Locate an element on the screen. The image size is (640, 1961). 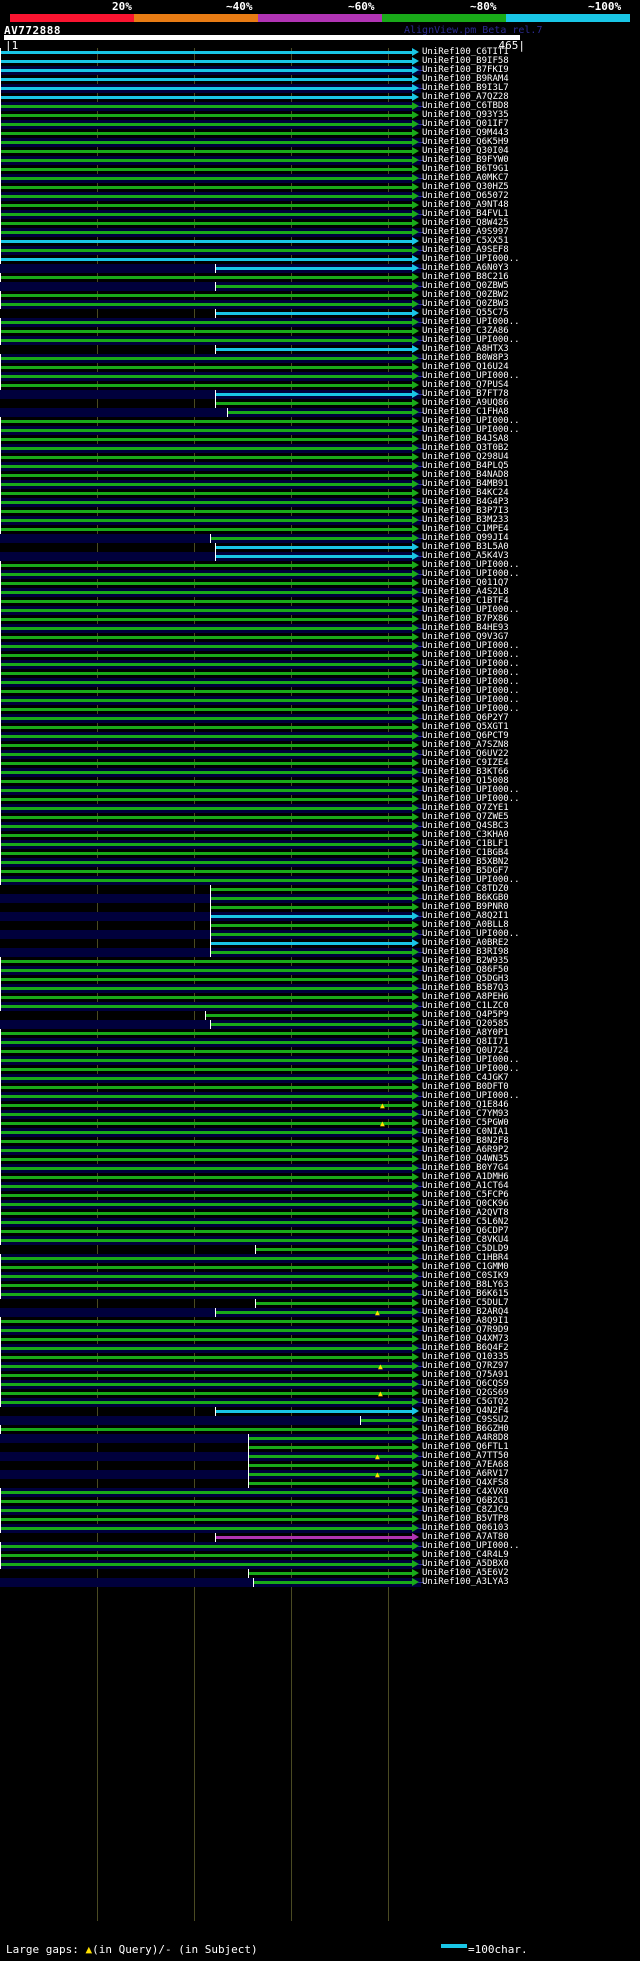
hit-label: UniRef100_Q7ZYE1 is located at coordinates (465, 808).